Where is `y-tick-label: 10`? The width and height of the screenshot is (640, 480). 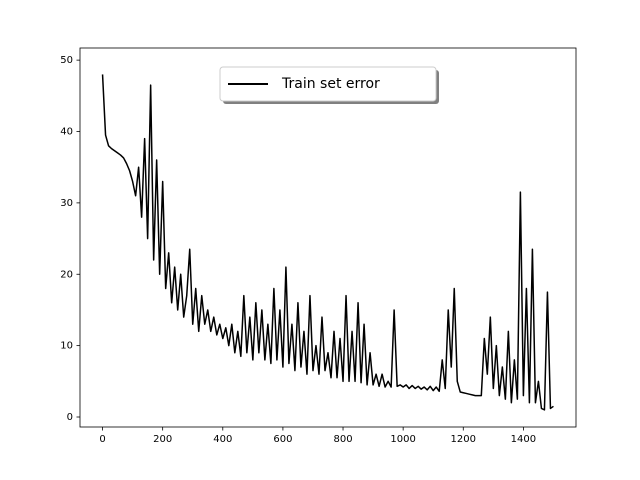 y-tick-label: 10 is located at coordinates (66, 346).